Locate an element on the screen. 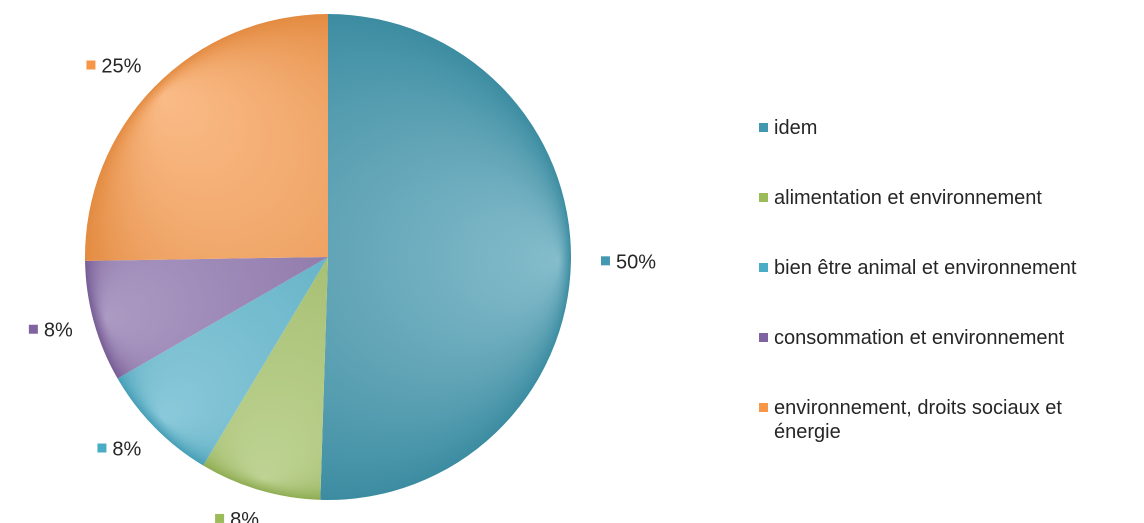  data-label-bien-etre-animal-et-environnement: 8% is located at coordinates (119, 450).